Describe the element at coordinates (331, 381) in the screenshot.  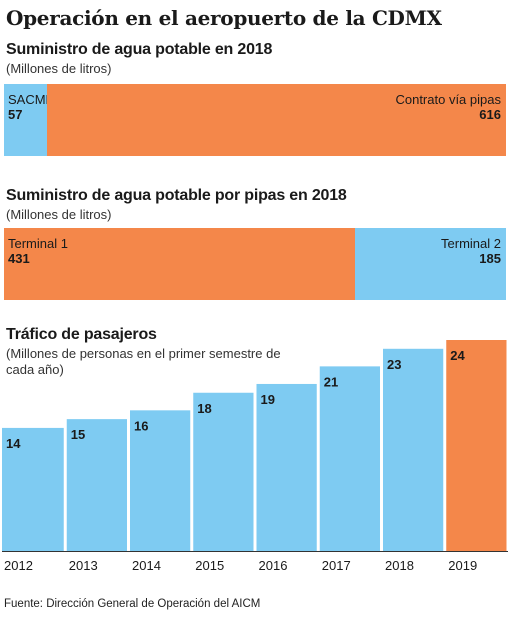
I see `bar-value-2017: 21` at that location.